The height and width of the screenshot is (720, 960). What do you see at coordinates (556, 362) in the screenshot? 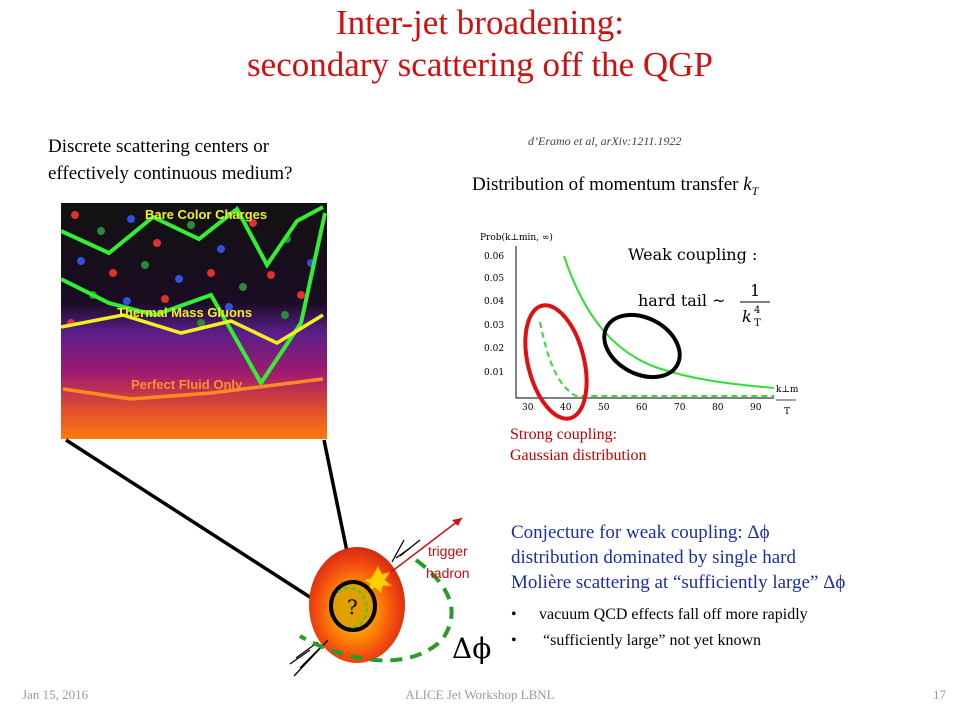
I see `strong-coupling-ellipse` at bounding box center [556, 362].